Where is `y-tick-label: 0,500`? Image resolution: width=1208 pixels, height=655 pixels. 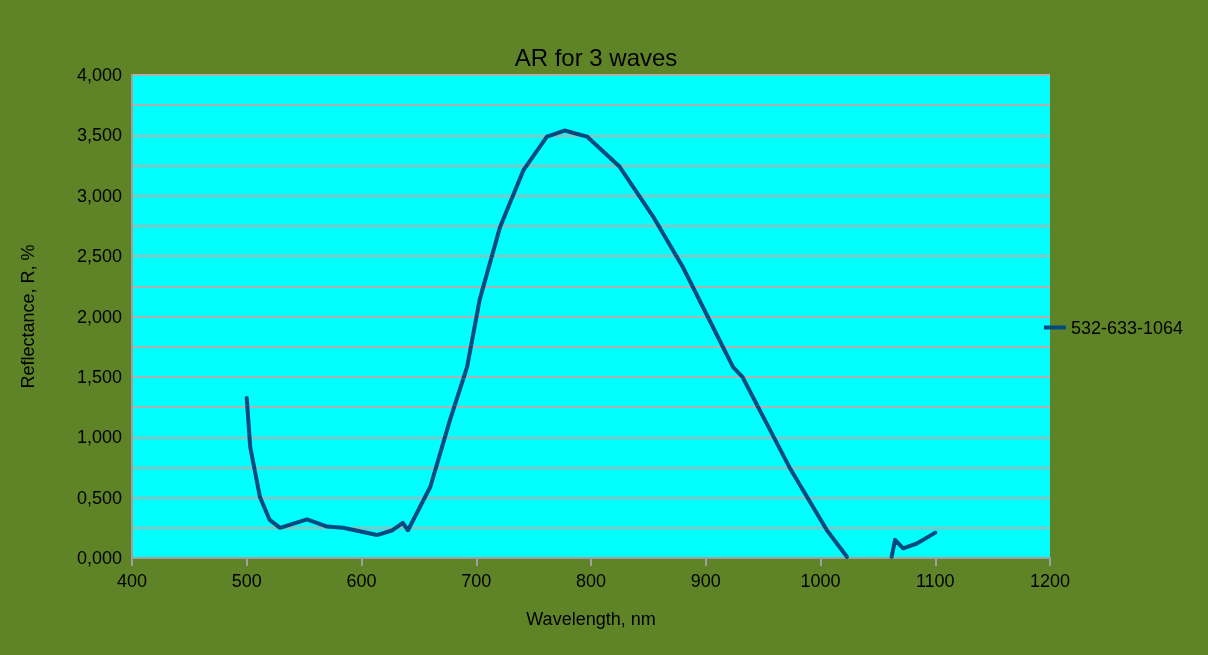 y-tick-label: 0,500 is located at coordinates (99, 497).